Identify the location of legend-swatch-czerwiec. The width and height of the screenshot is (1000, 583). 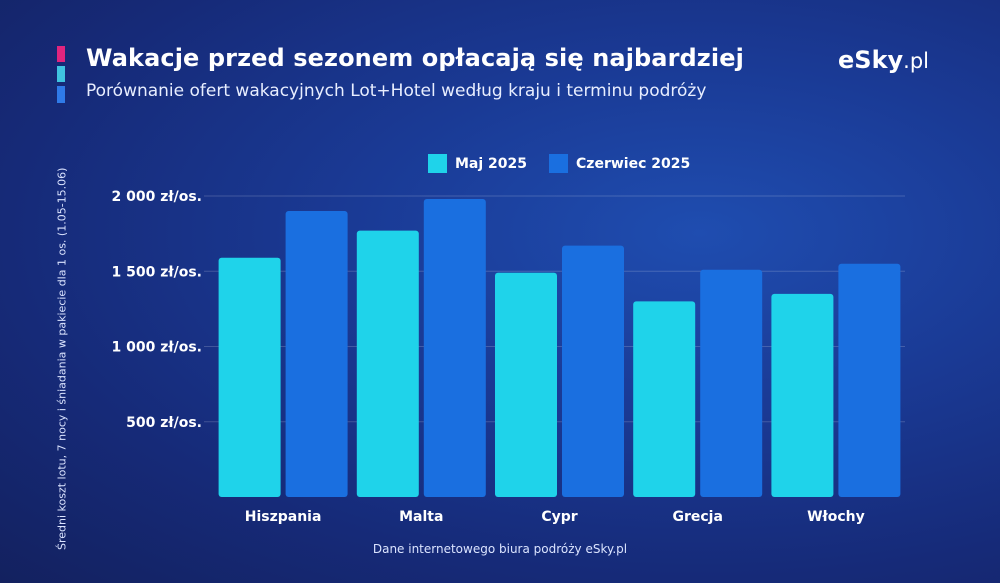
(559, 163).